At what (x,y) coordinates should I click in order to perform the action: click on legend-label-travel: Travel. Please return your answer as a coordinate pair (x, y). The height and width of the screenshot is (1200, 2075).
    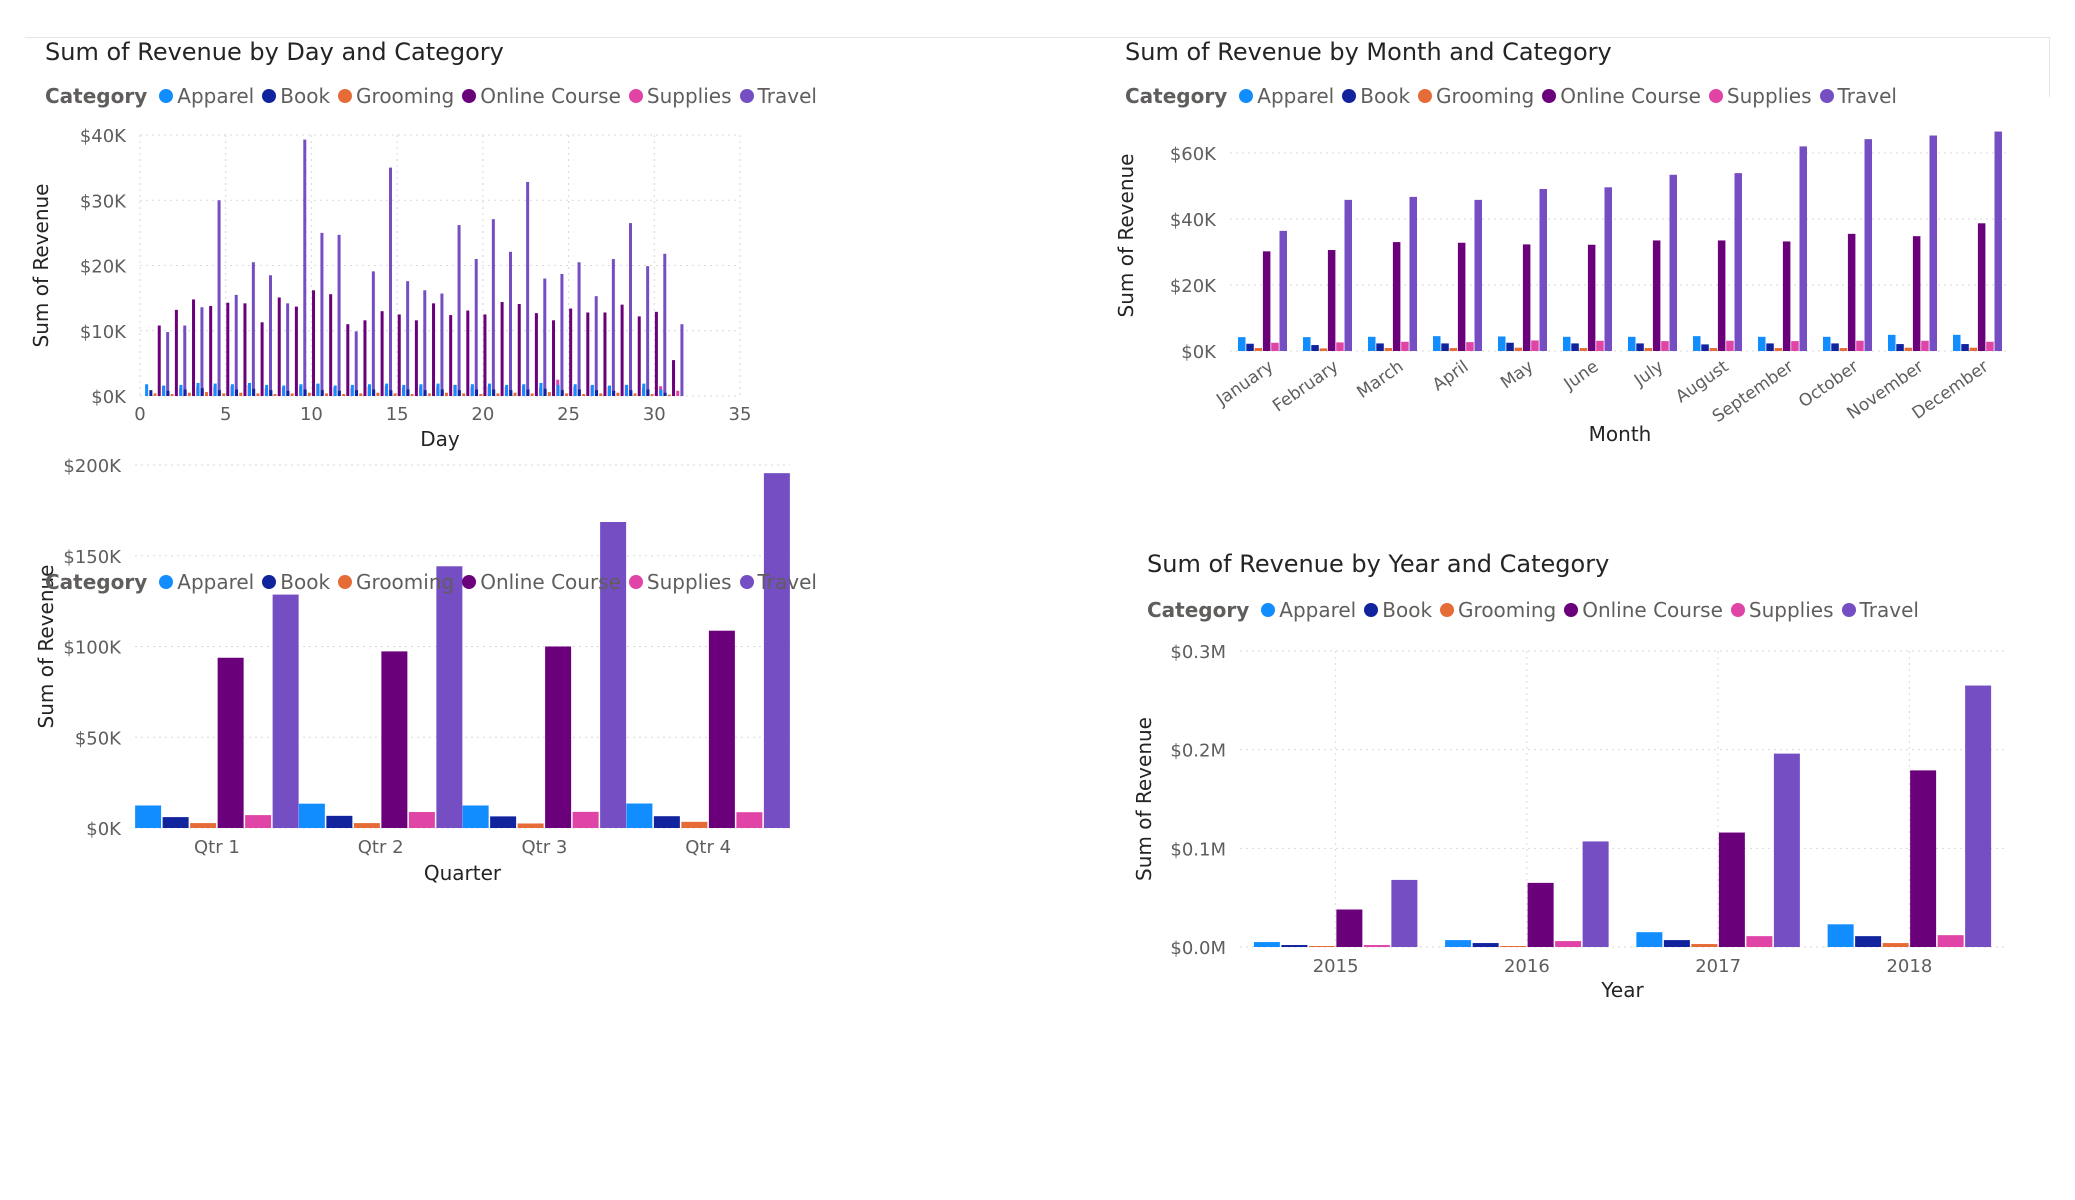
    Looking at the image, I should click on (1867, 96).